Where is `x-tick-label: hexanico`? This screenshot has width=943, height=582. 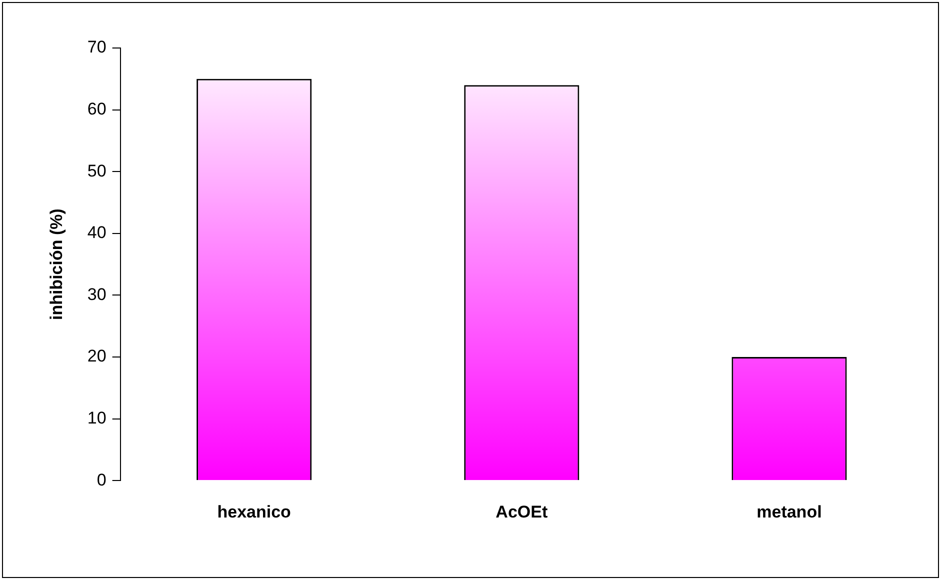
x-tick-label: hexanico is located at coordinates (254, 512).